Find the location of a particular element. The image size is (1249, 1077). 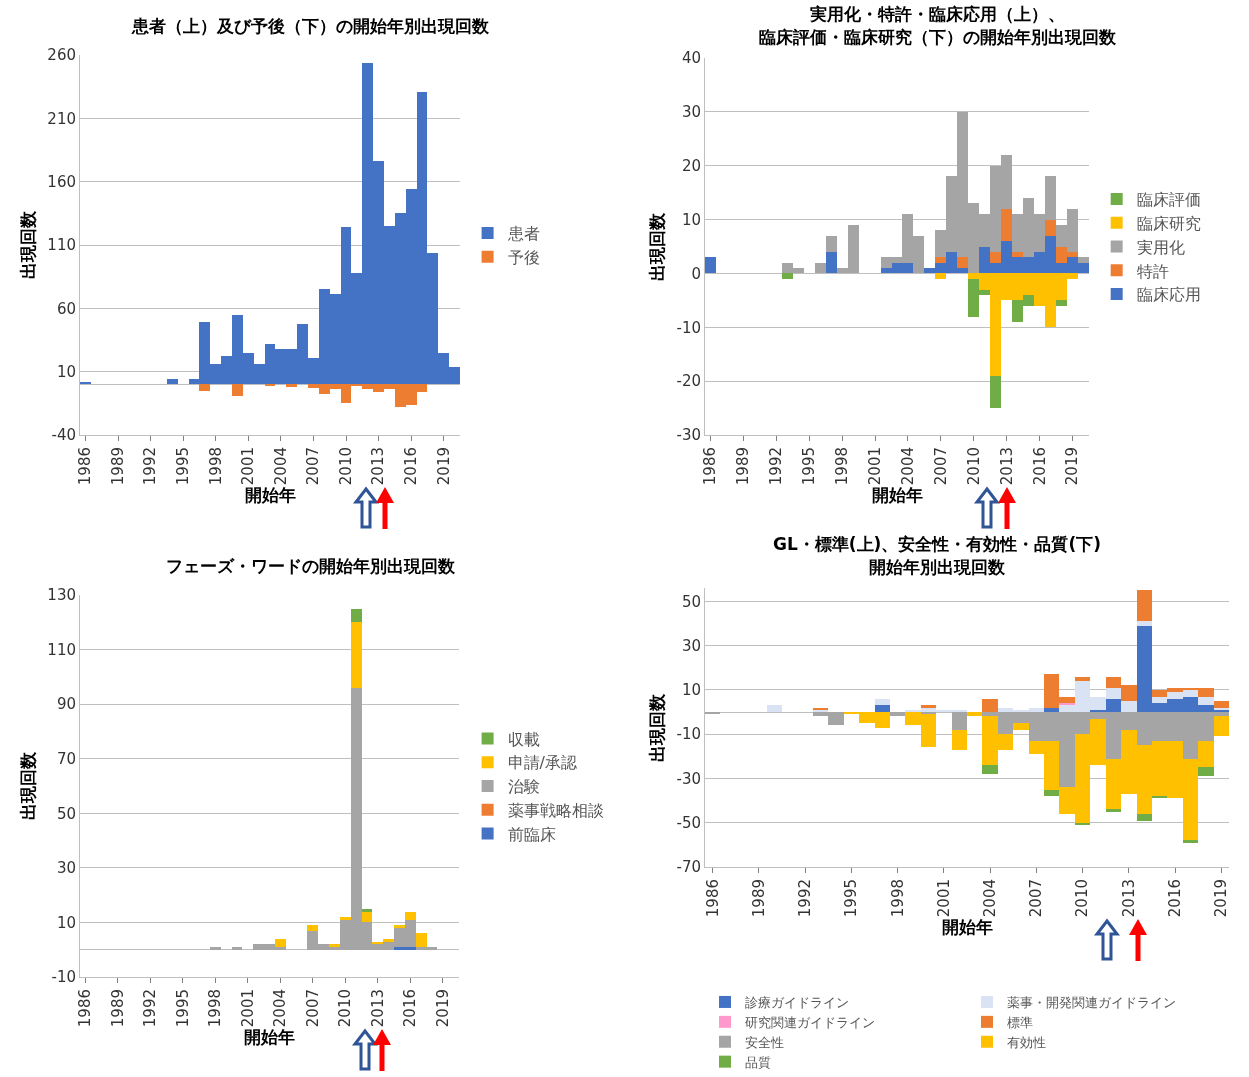

y-tick-label: 20 is located at coordinates (691, 165).